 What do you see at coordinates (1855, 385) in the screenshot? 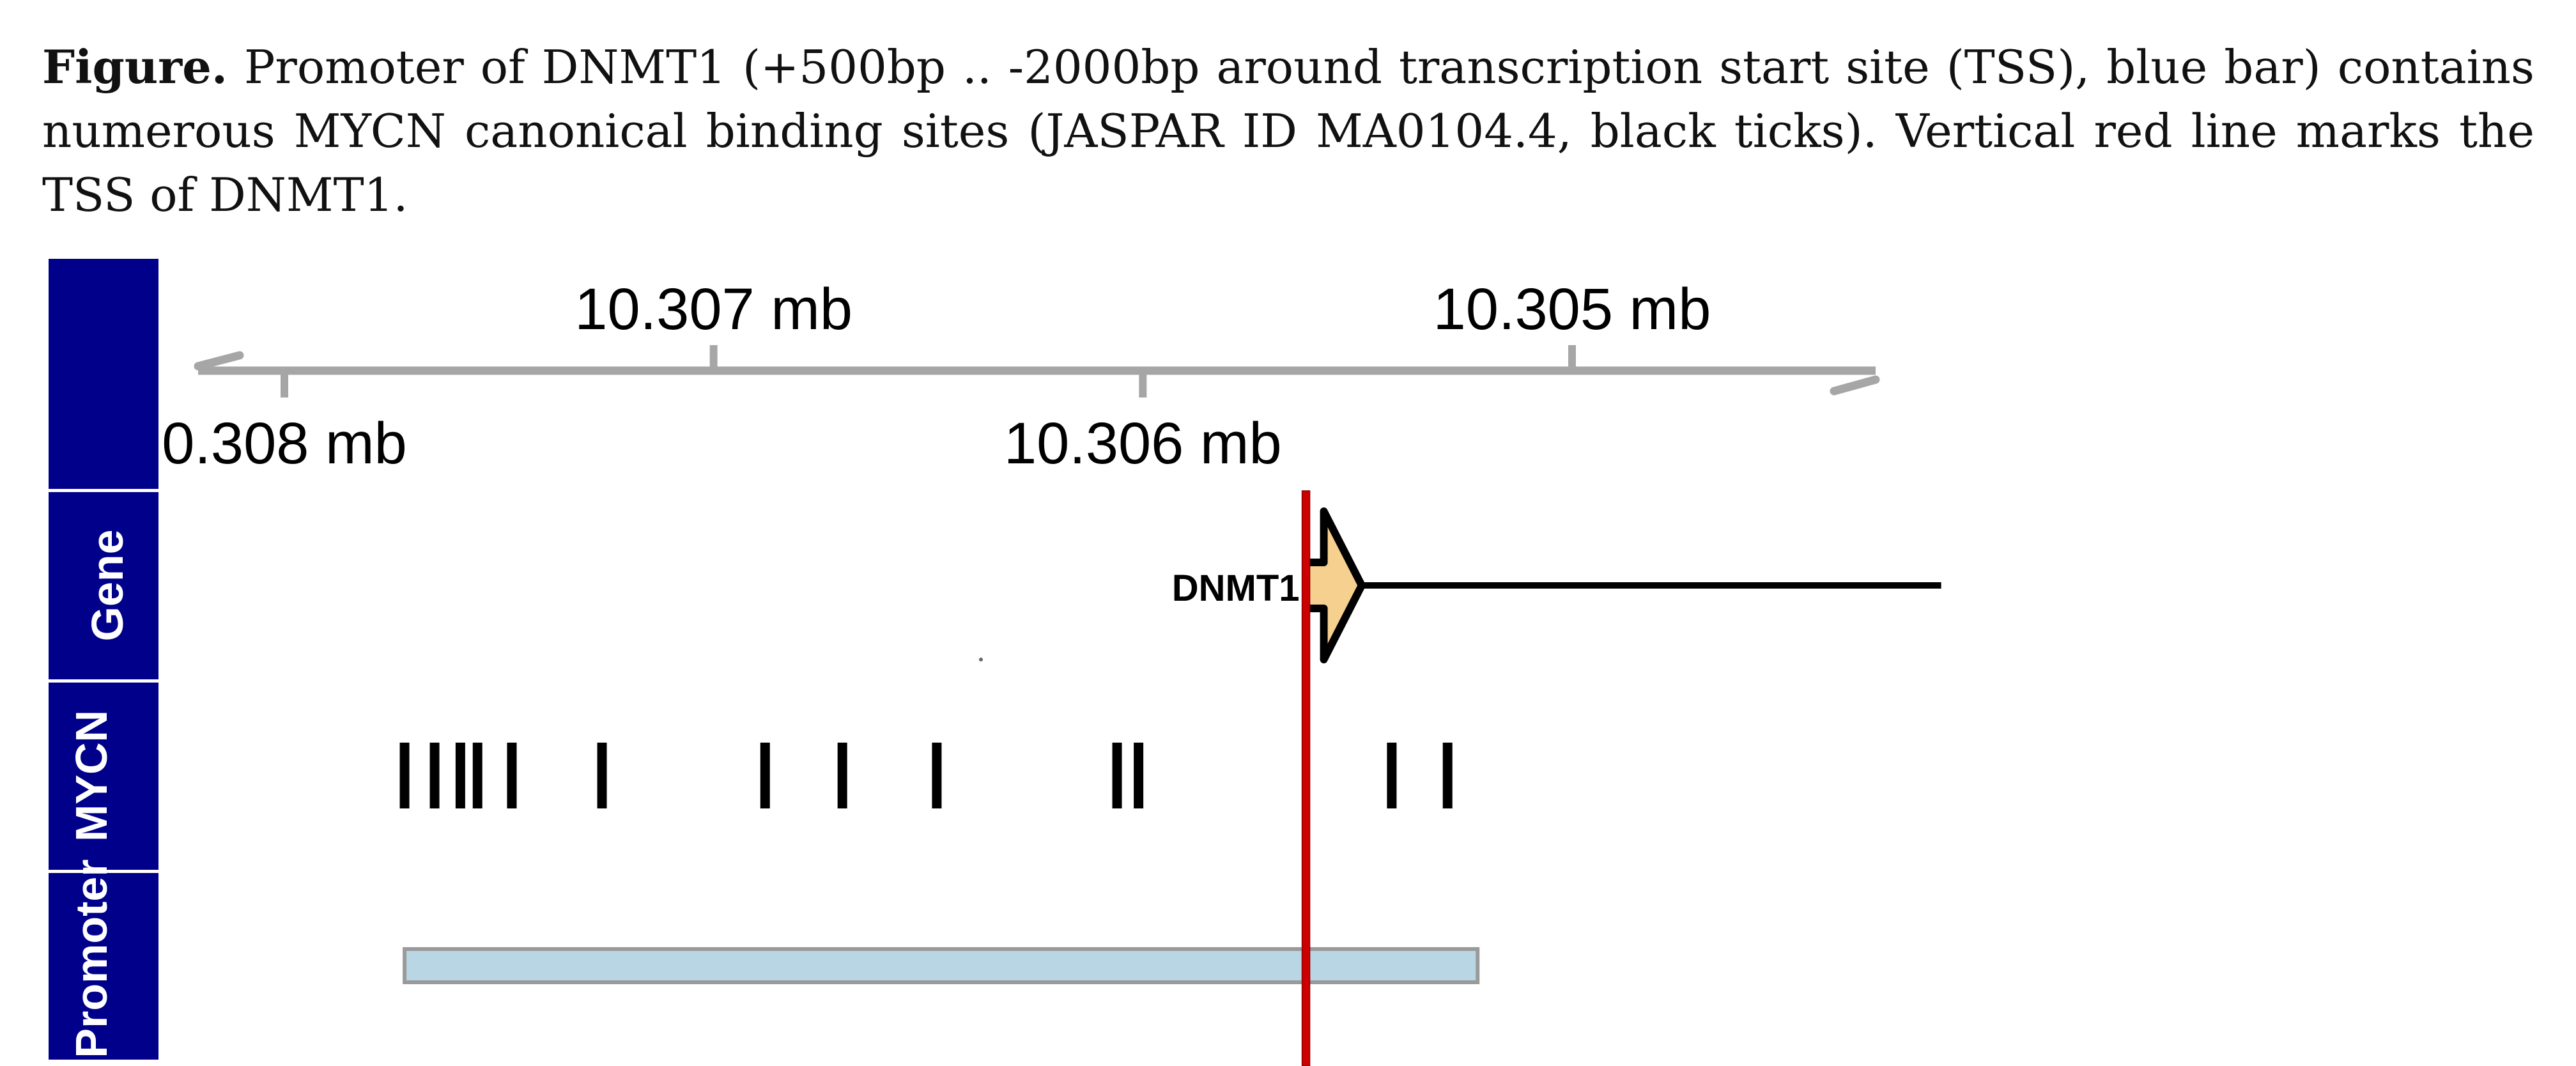
I see `axis-right-arrowhead` at bounding box center [1855, 385].